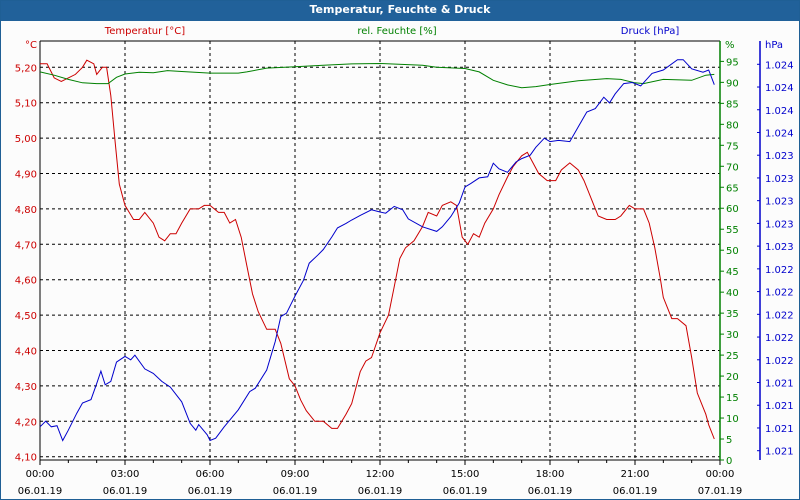 Image resolution: width=800 pixels, height=500 pixels. Describe the element at coordinates (26, 210) in the screenshot. I see `temperature-tick-label: 4,80` at that location.